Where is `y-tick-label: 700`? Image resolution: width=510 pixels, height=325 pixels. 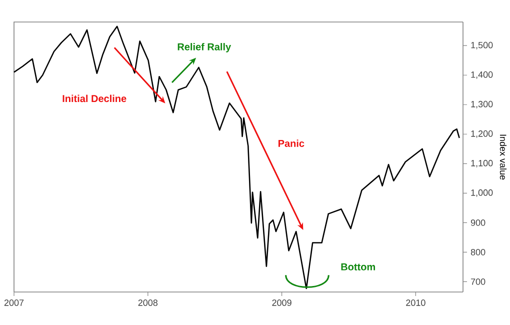
y-tick-label: 700 is located at coordinates (478, 281).